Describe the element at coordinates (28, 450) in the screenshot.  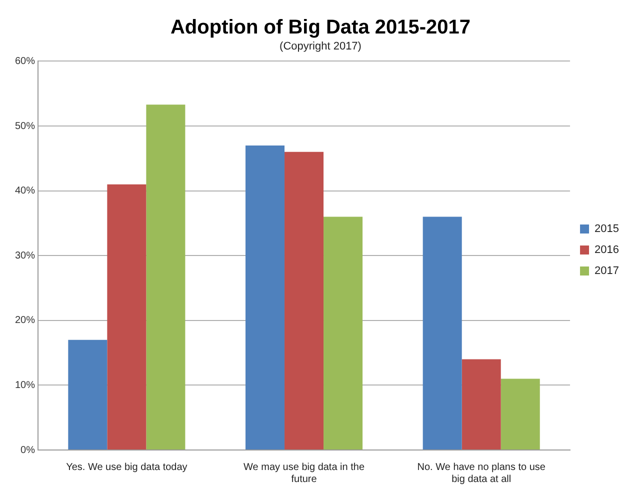
I see `y-tick-label: 0%` at that location.